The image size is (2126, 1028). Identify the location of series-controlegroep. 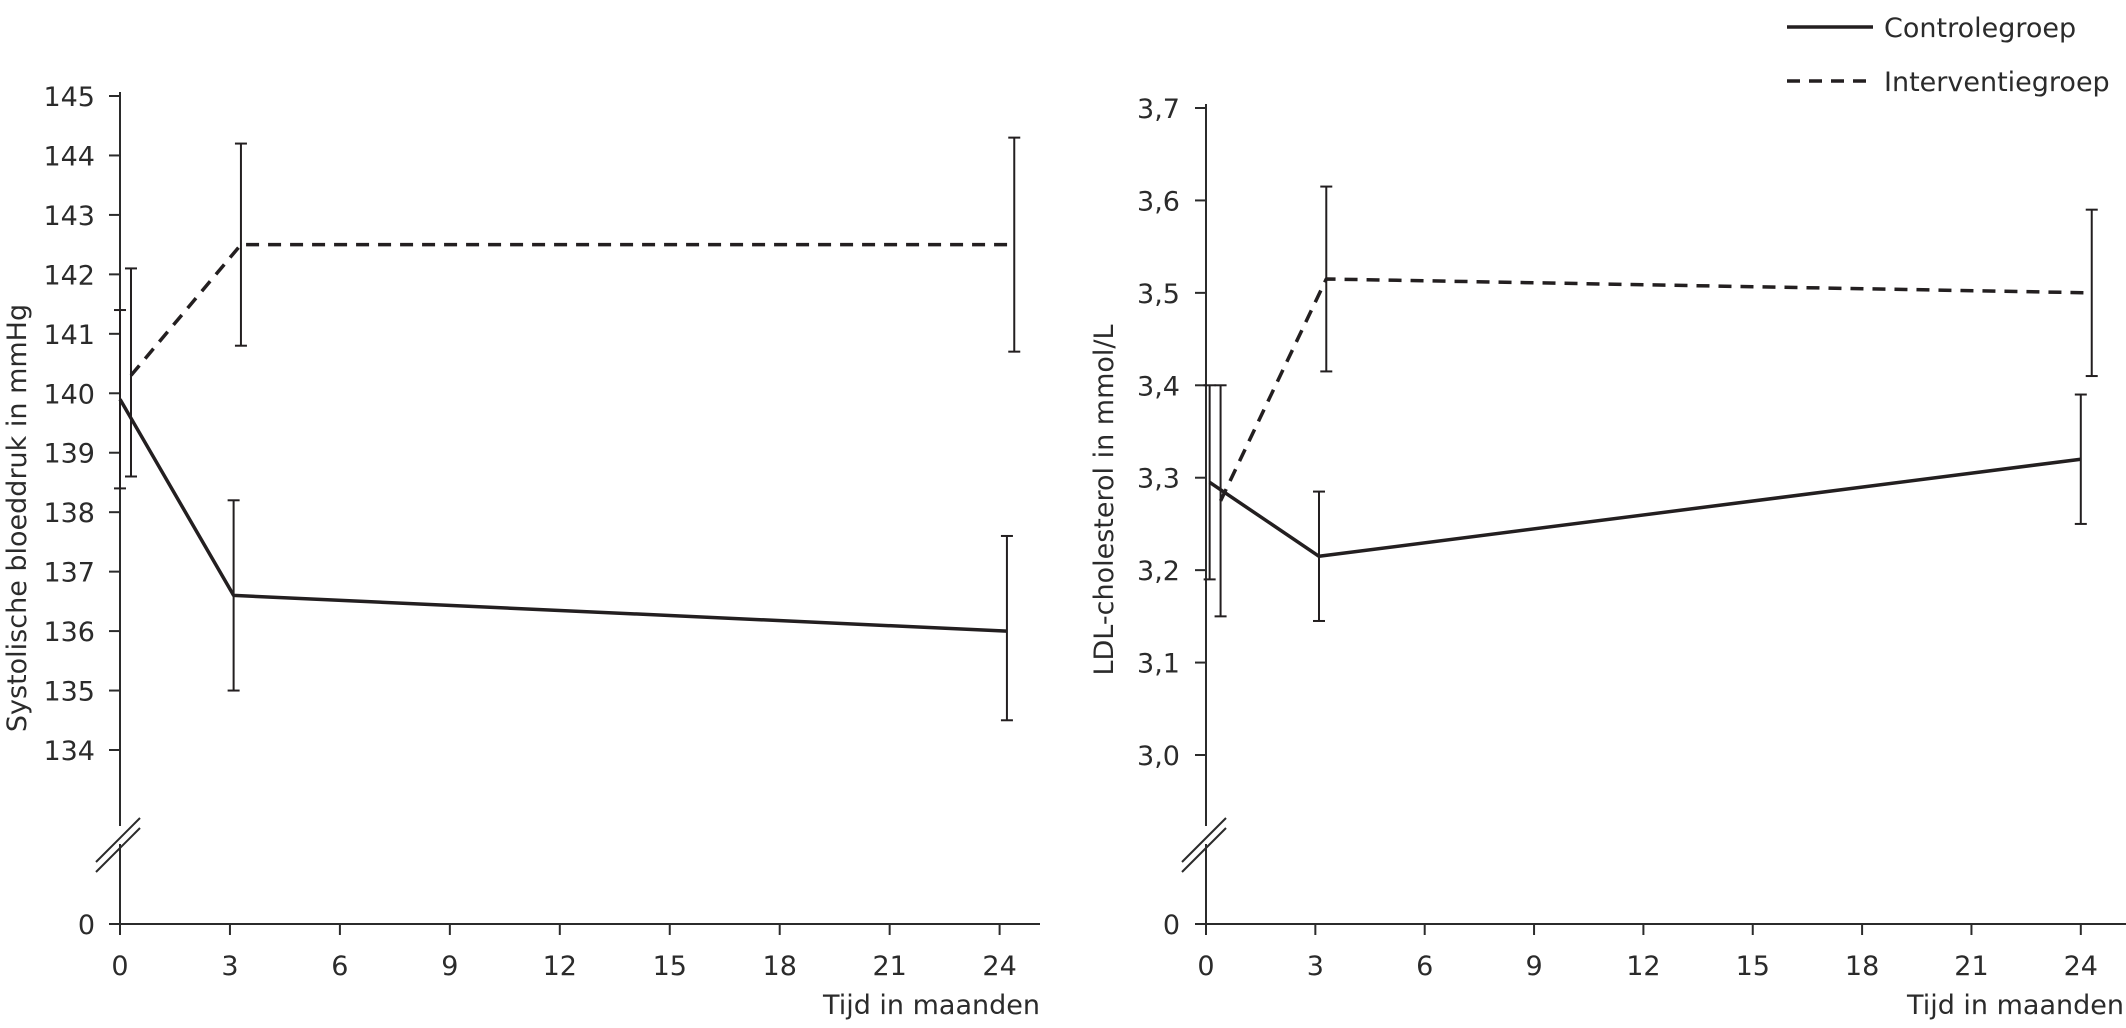
(1645, 503).